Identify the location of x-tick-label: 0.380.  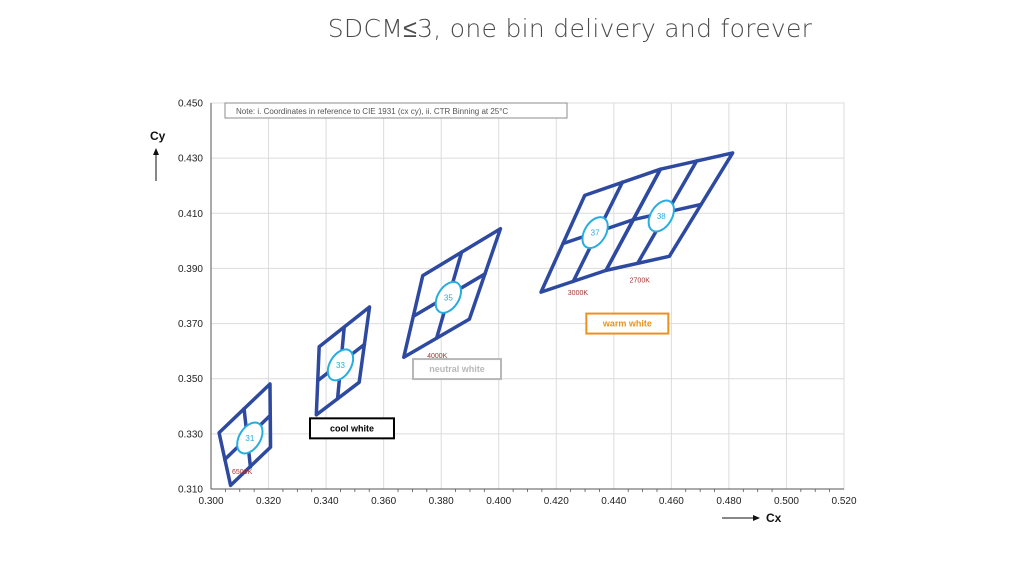
(441, 501).